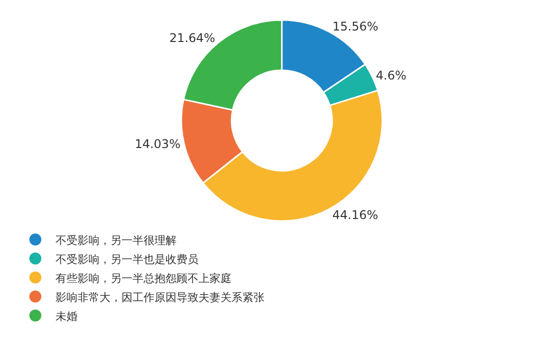 This screenshot has height=340, width=553. Describe the element at coordinates (355, 215) in the screenshot. I see `data-label: 44.16%` at that location.